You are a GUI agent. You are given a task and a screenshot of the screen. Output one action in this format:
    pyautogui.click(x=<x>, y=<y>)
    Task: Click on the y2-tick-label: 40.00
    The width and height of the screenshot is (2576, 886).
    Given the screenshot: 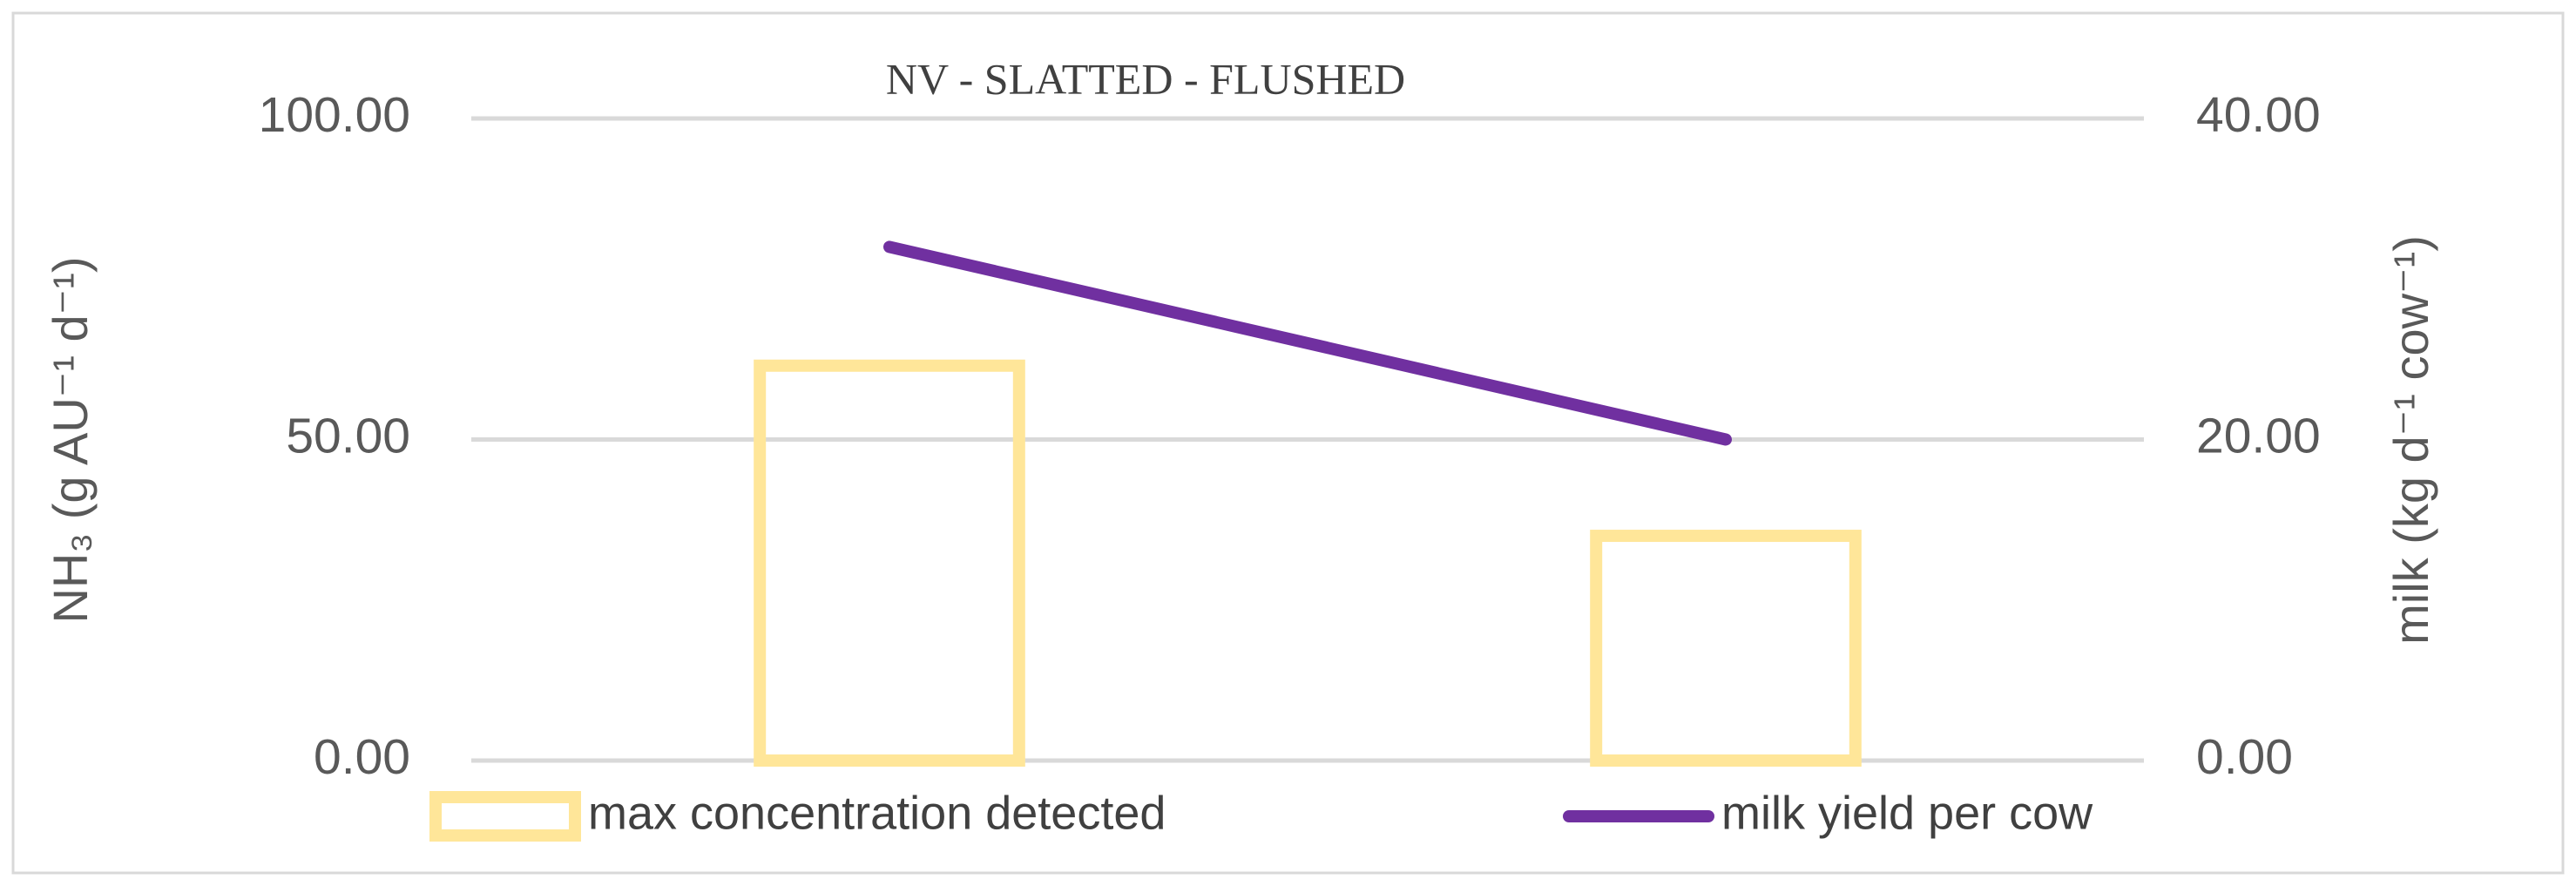 What is the action you would take?
    pyautogui.click(x=2258, y=115)
    